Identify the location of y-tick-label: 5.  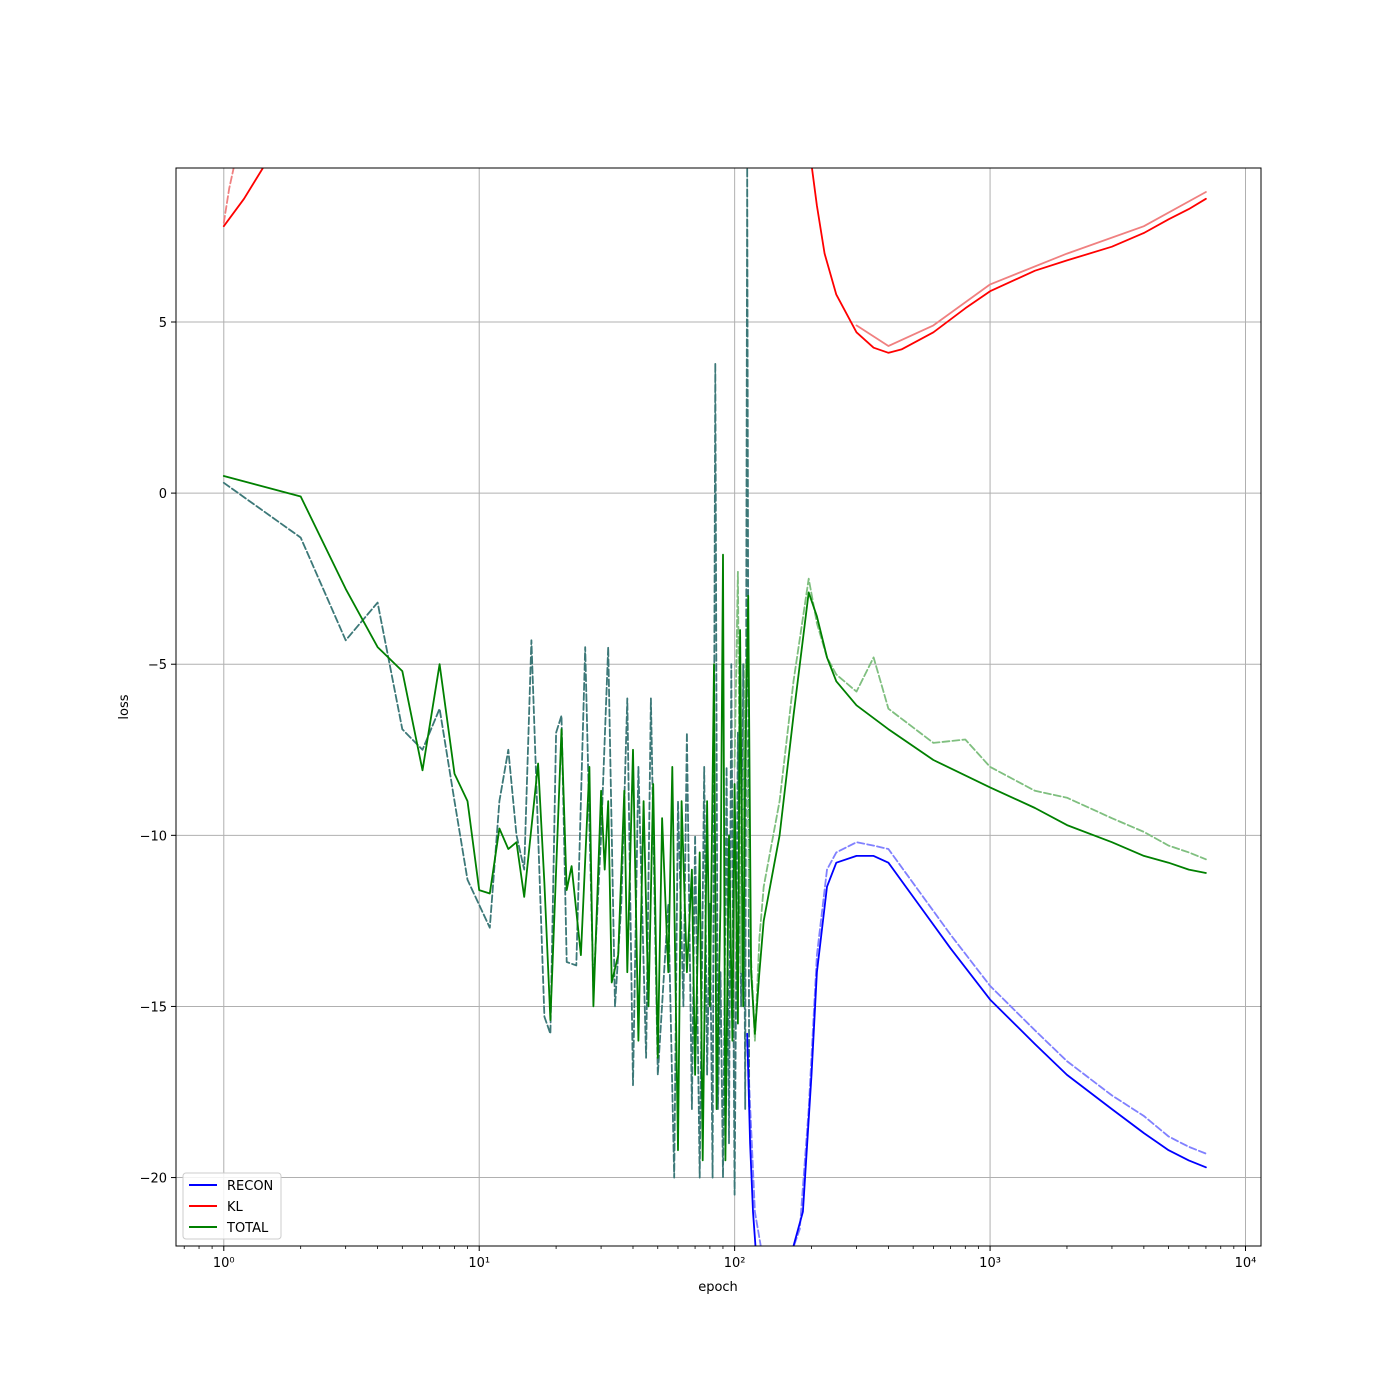
(163, 323).